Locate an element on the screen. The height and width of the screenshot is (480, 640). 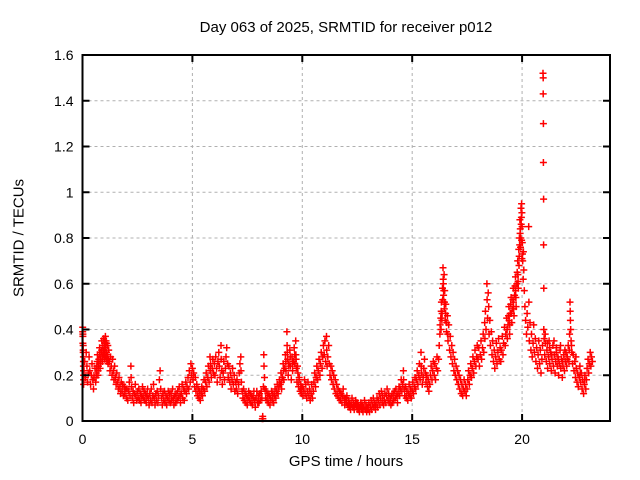
x-tick-label: 10 is located at coordinates (303, 439).